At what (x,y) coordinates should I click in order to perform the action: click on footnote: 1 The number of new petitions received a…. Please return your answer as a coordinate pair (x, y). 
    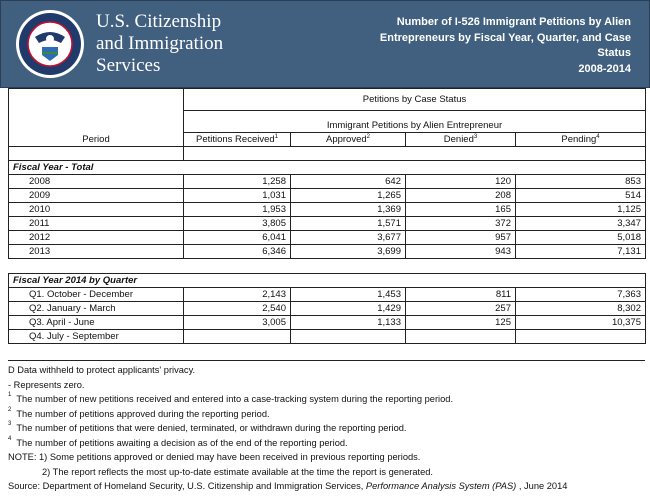
    Looking at the image, I should click on (328, 399).